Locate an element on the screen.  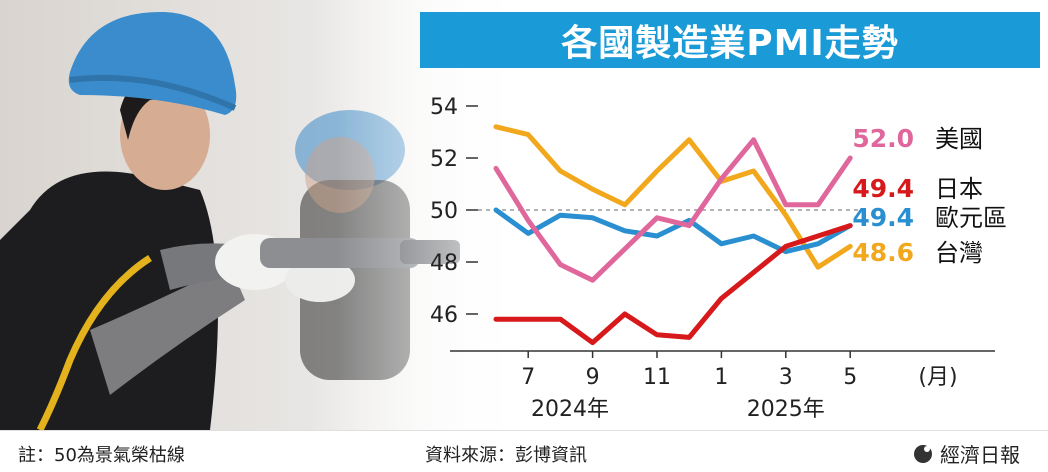
x-tick-label-3: 3 is located at coordinates (786, 377).